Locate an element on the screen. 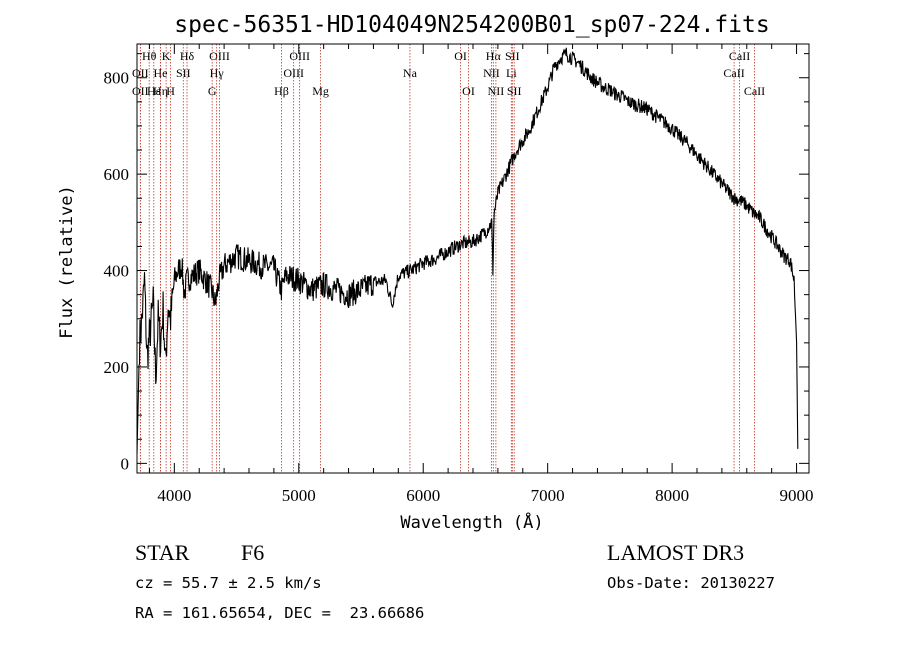 The image size is (900, 649). y-tick-label: 200 is located at coordinates (117, 367).